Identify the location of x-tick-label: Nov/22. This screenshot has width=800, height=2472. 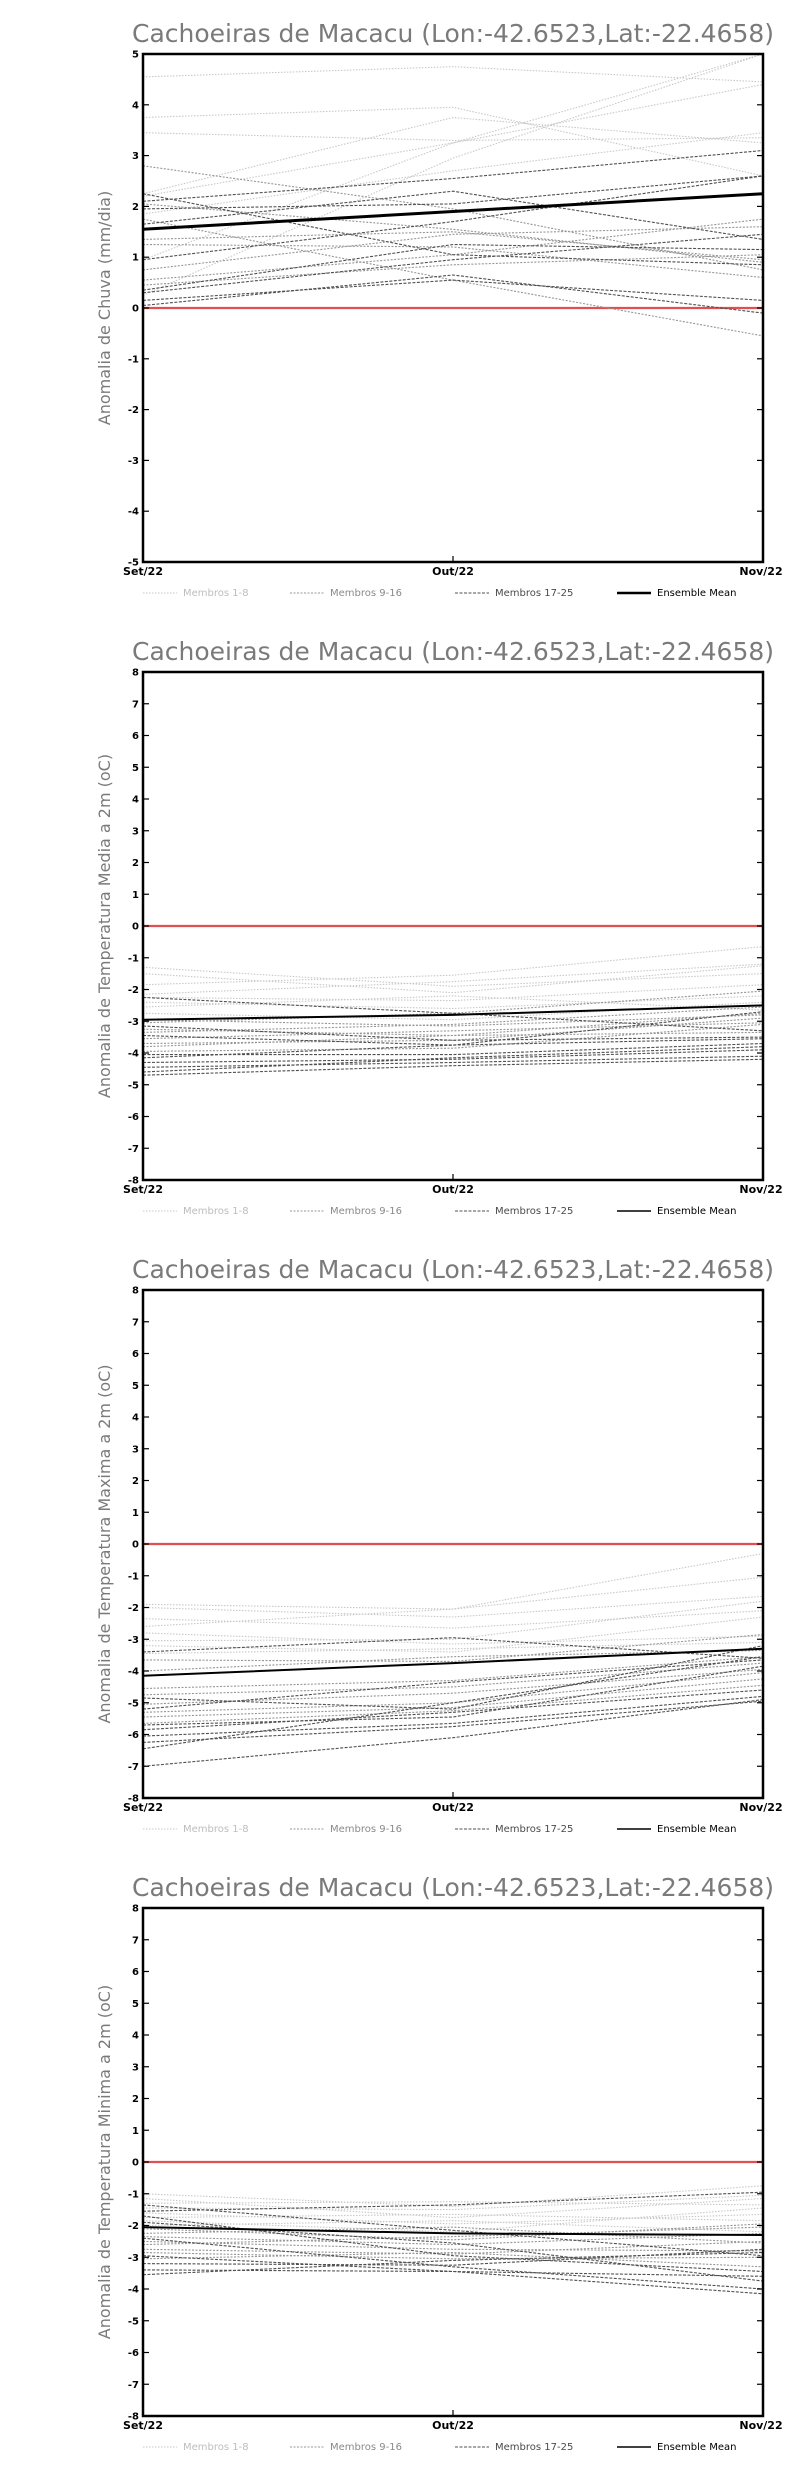
(760, 2425).